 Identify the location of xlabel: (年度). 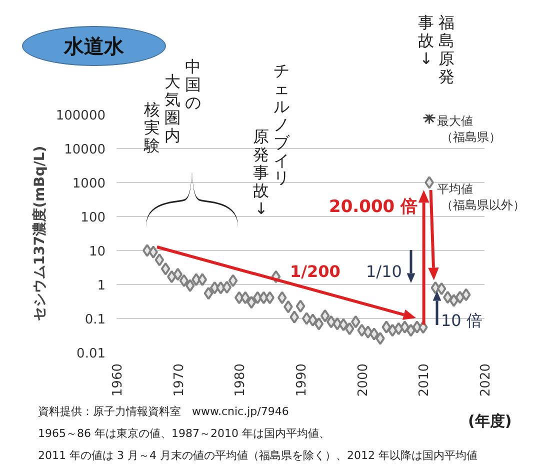
(490, 421).